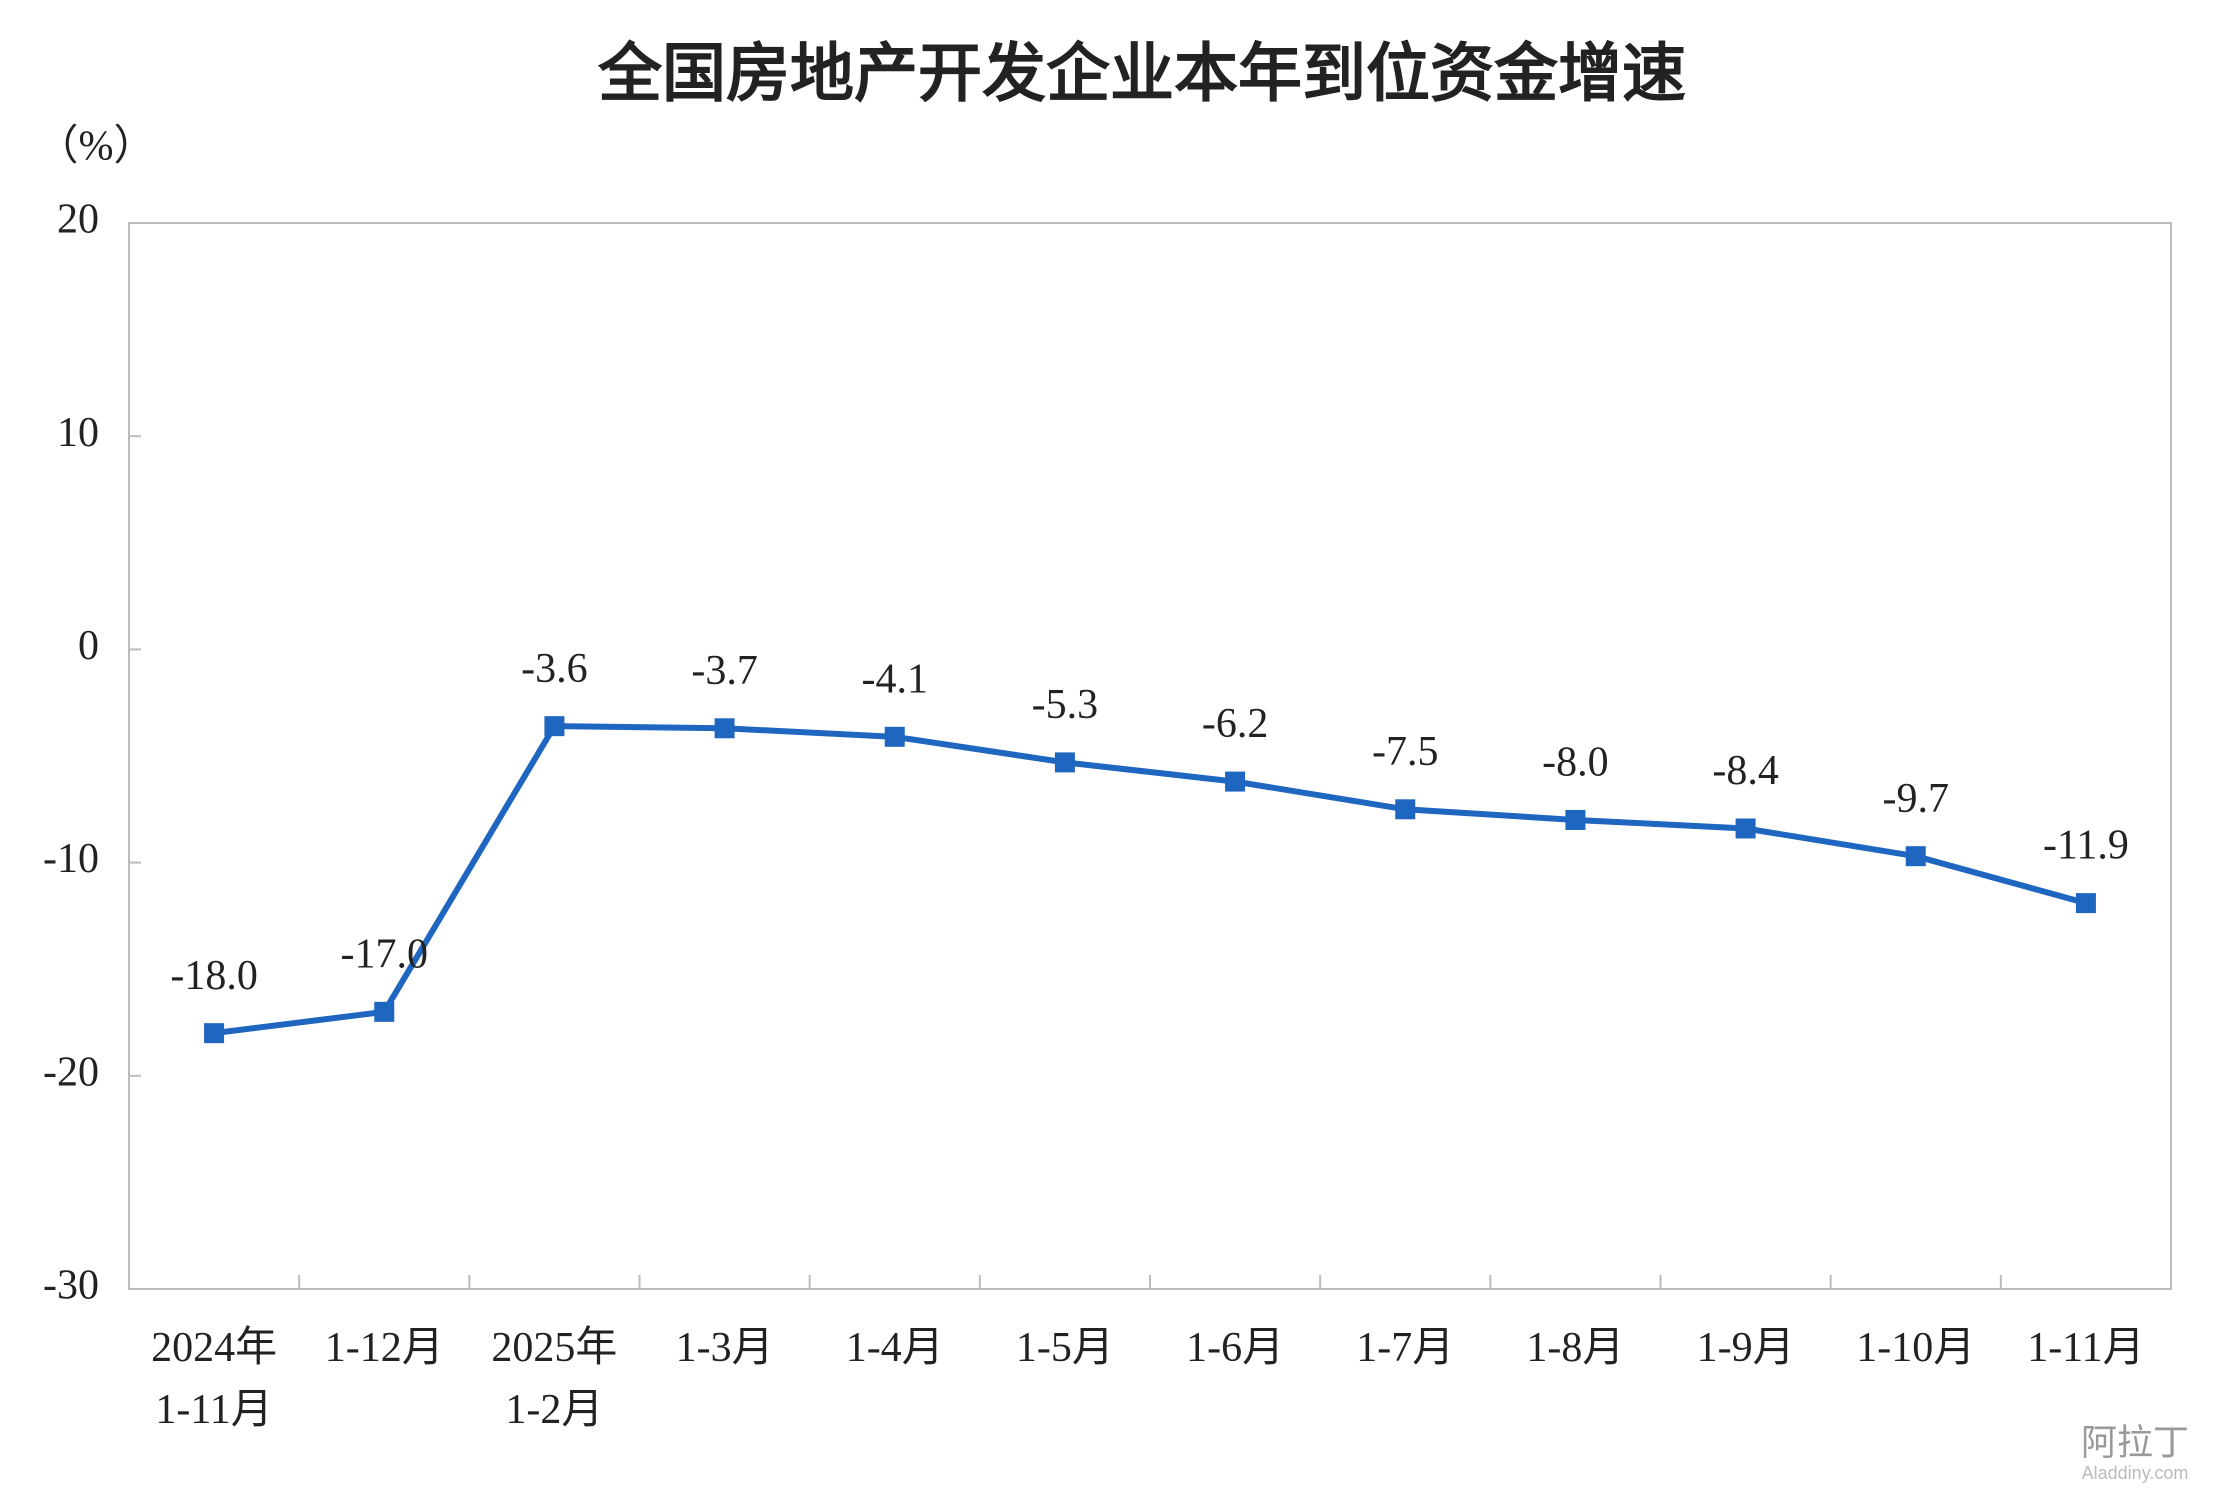 This screenshot has width=2216, height=1492. Describe the element at coordinates (78, 433) in the screenshot. I see `y-tick-label: 10` at that location.